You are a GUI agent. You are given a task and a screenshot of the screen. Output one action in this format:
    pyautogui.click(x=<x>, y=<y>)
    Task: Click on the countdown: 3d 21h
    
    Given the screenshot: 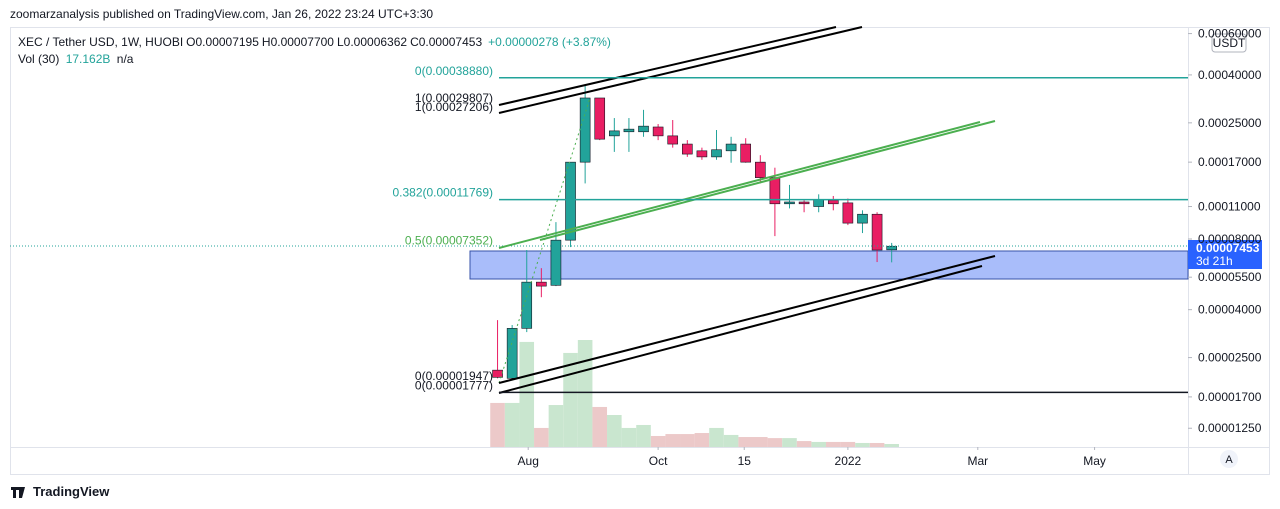 What is the action you would take?
    pyautogui.click(x=1214, y=261)
    